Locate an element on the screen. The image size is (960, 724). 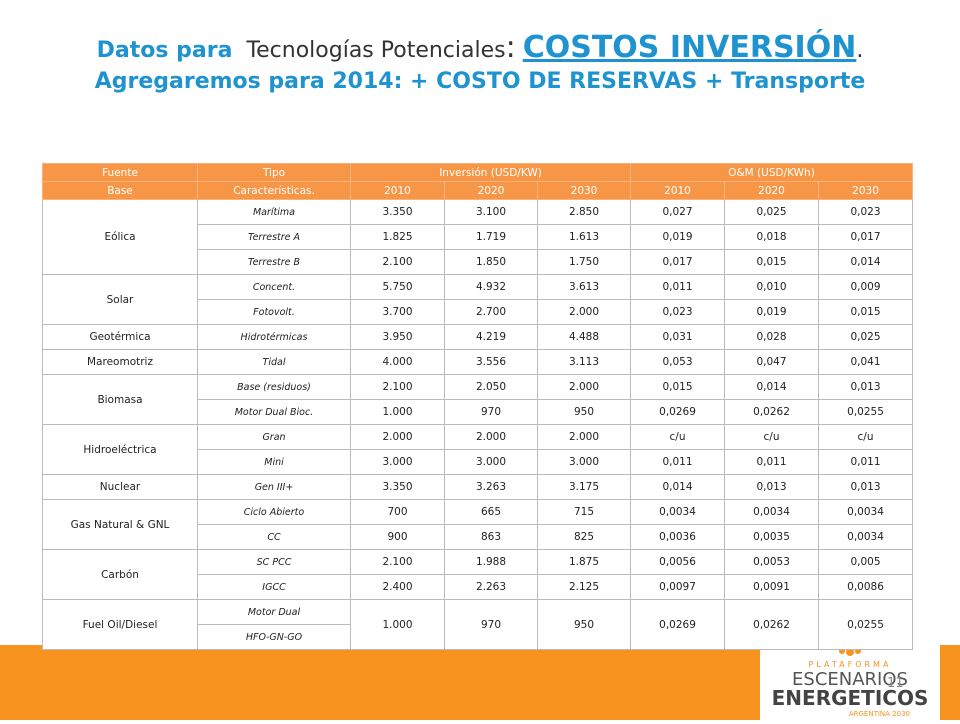
value-cell: 3.556 is located at coordinates (491, 362).